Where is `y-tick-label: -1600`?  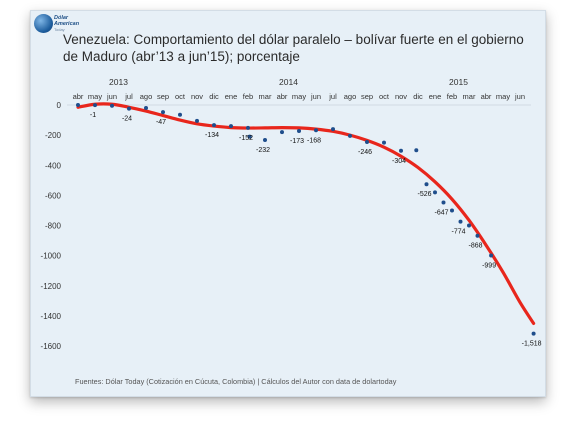
y-tick-label: -1600 is located at coordinates (51, 346).